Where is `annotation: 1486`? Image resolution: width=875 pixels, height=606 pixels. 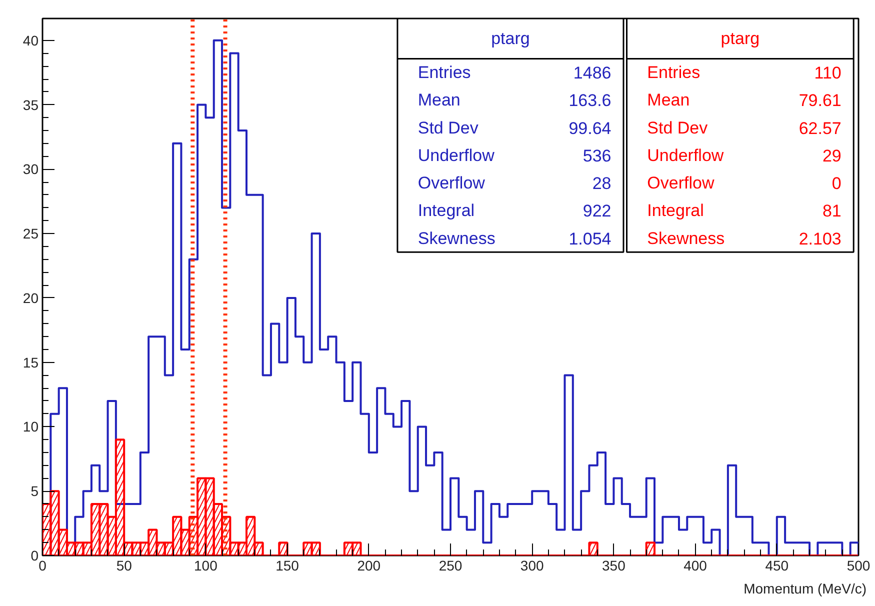
annotation: 1486 is located at coordinates (592, 73).